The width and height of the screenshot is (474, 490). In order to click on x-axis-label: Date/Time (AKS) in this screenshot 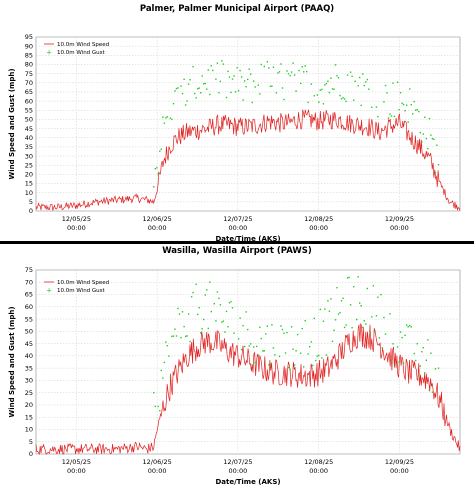, I will do `click(247, 239)`.